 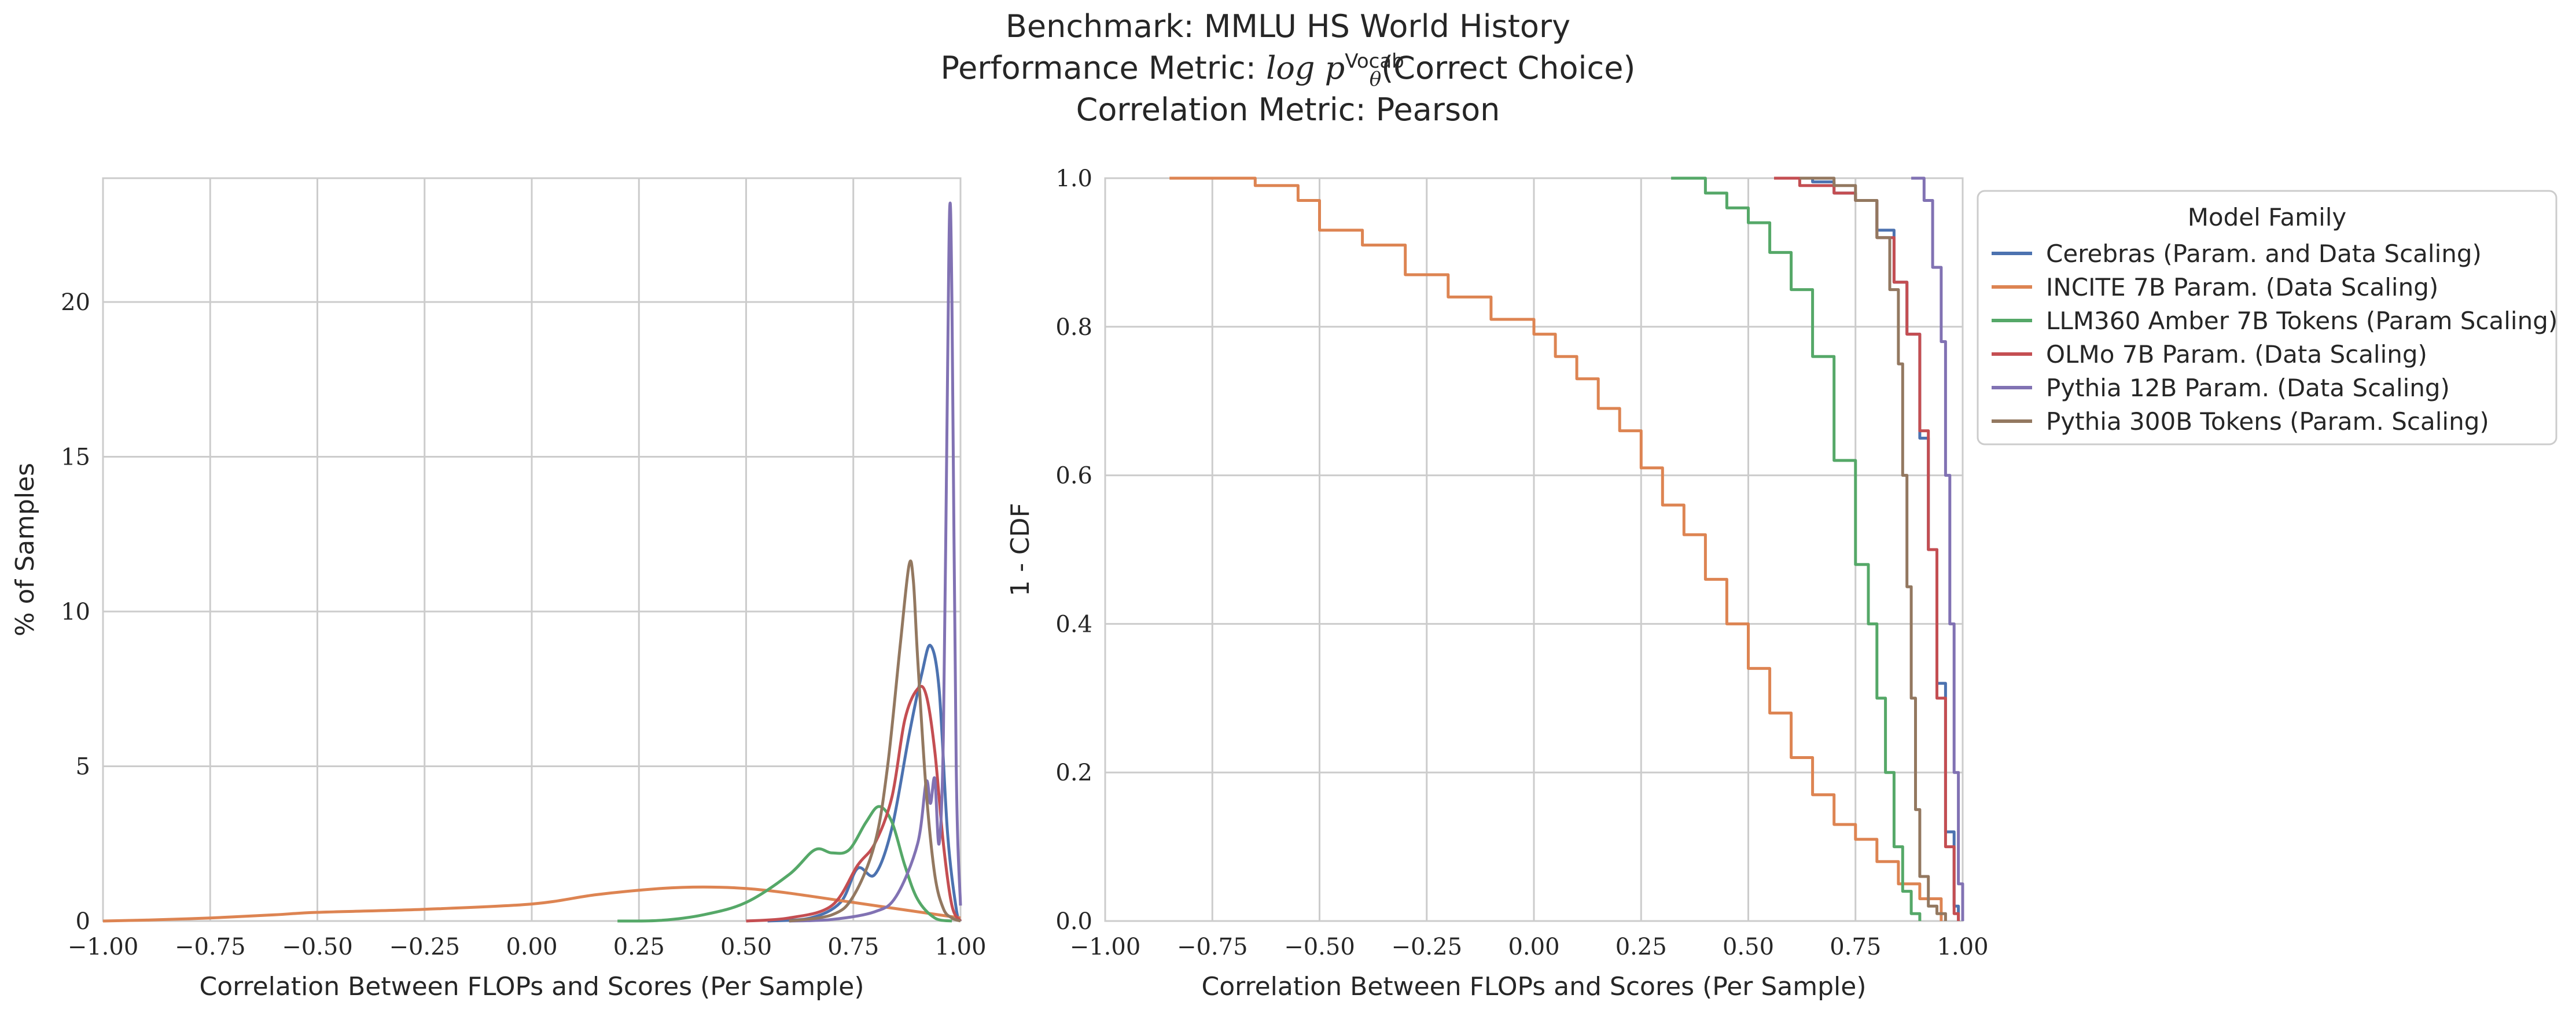 I want to click on y-tick-label: 0.8, so click(x=1073, y=327).